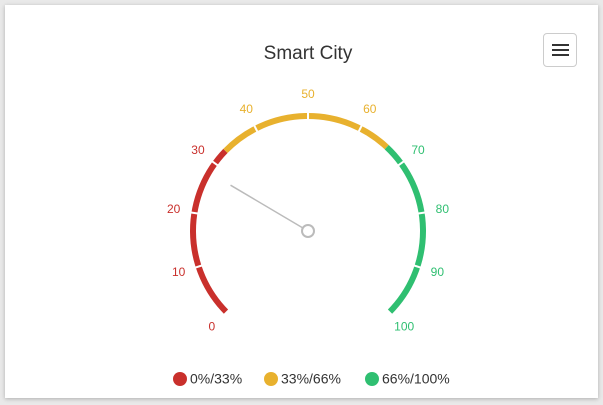  Describe the element at coordinates (443, 209) in the screenshot. I see `gauge-tick-label: 80` at that location.